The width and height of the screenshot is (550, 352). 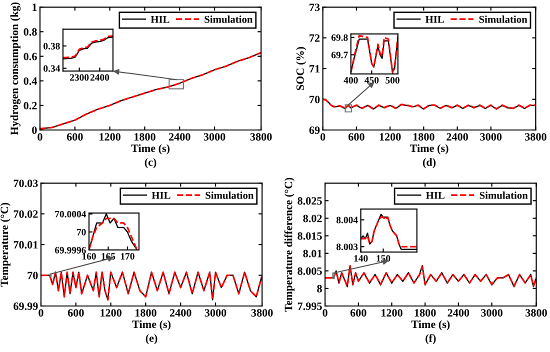 What do you see at coordinates (371, 80) in the screenshot?
I see `x-tick-label: 450` at bounding box center [371, 80].